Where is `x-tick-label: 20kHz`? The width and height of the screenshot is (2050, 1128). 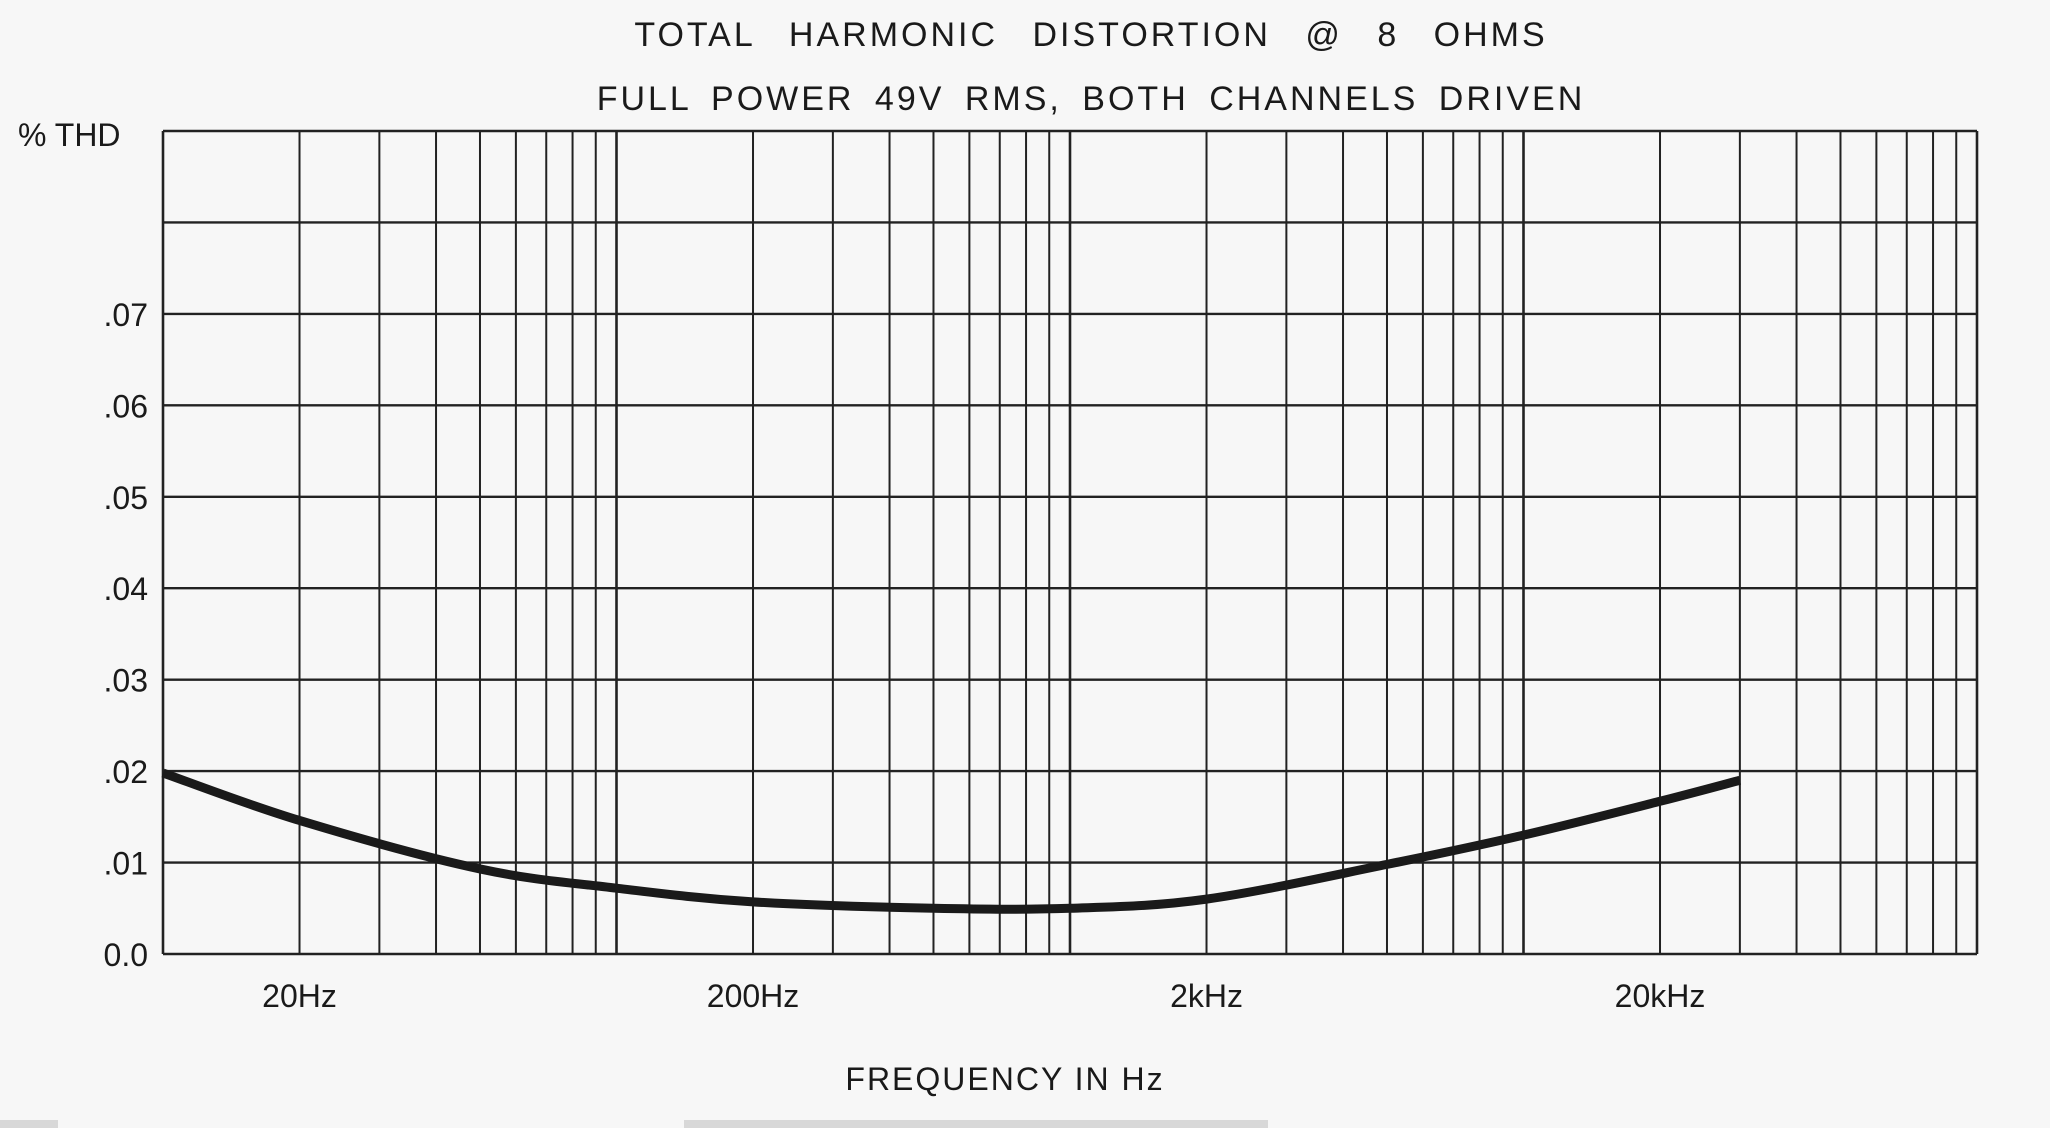 x-tick-label: 20kHz is located at coordinates (1660, 996).